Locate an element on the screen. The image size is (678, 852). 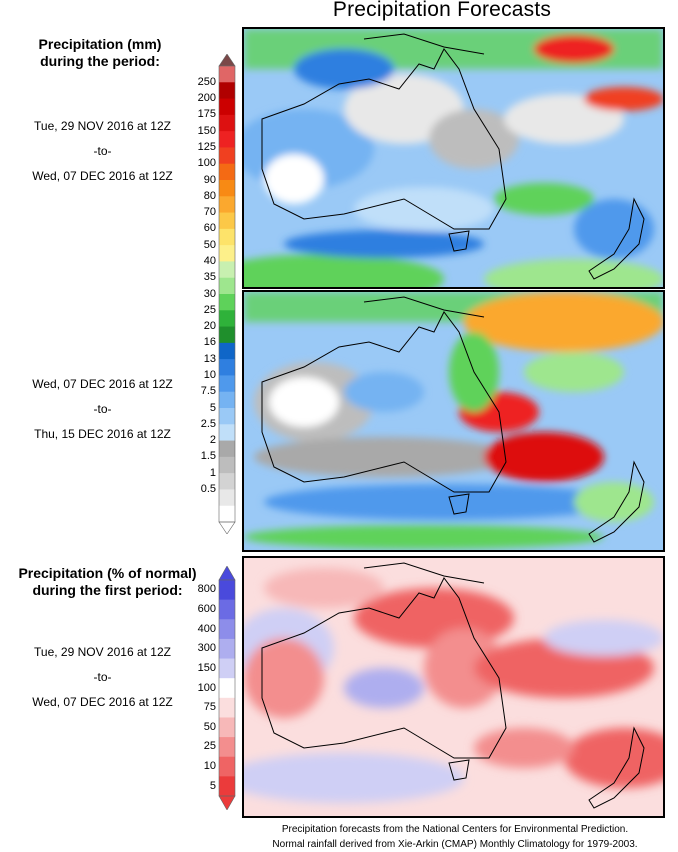
colorbar-tick-label: 20 is located at coordinates (209, 326).